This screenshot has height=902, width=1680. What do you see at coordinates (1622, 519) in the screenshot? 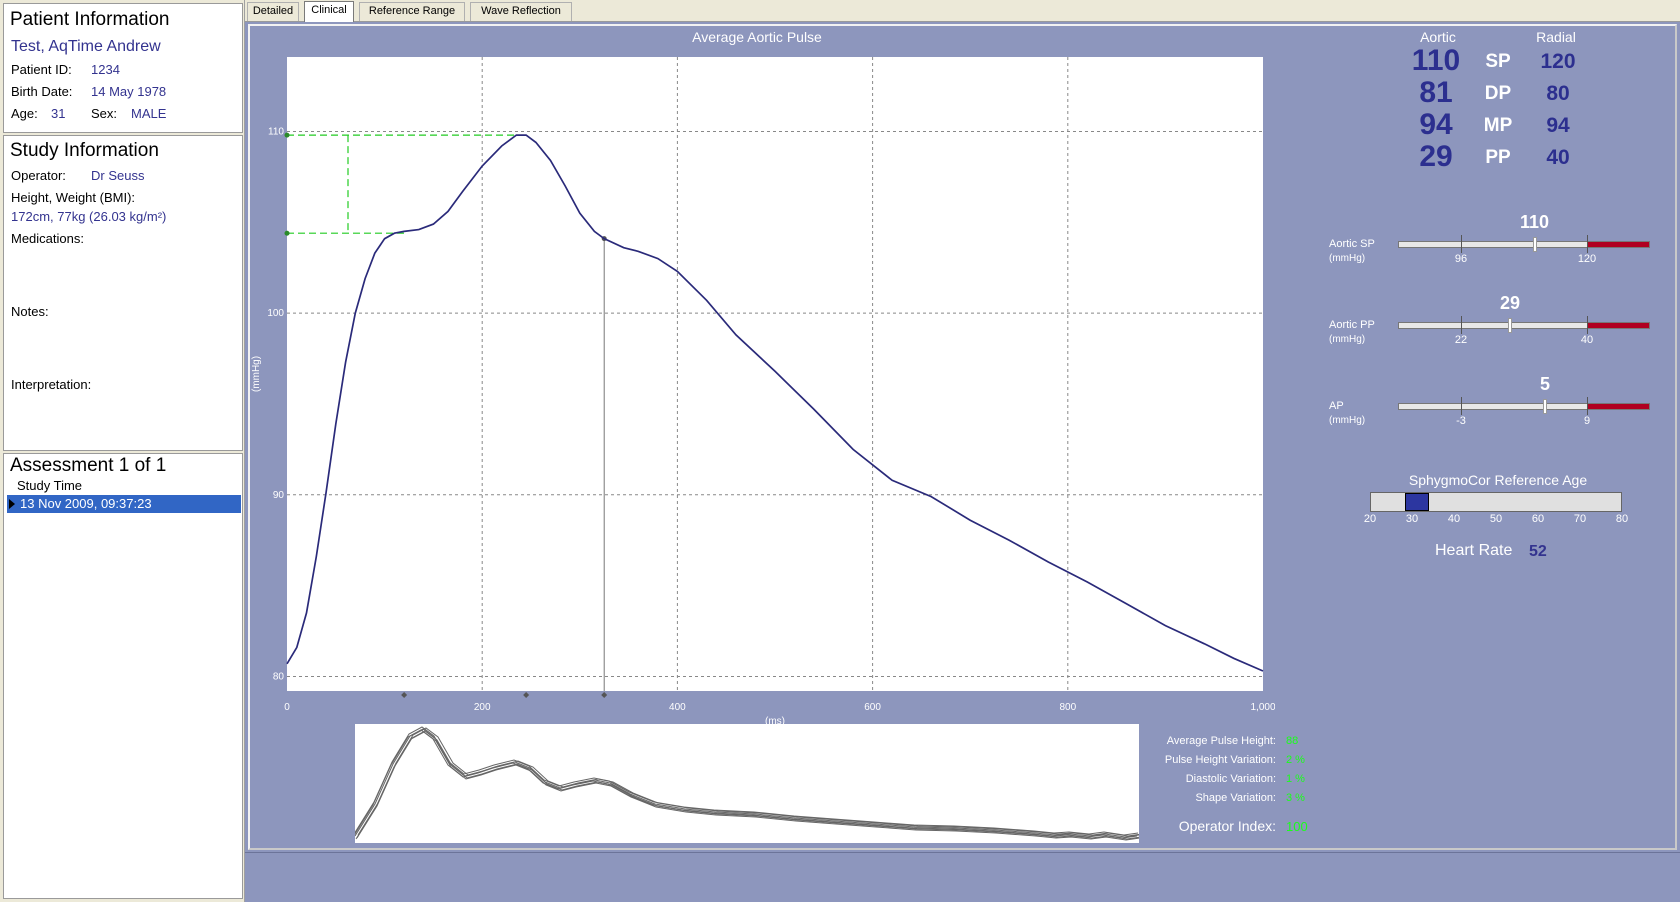
I see `reference-age-tick-label: 80` at bounding box center [1622, 519].